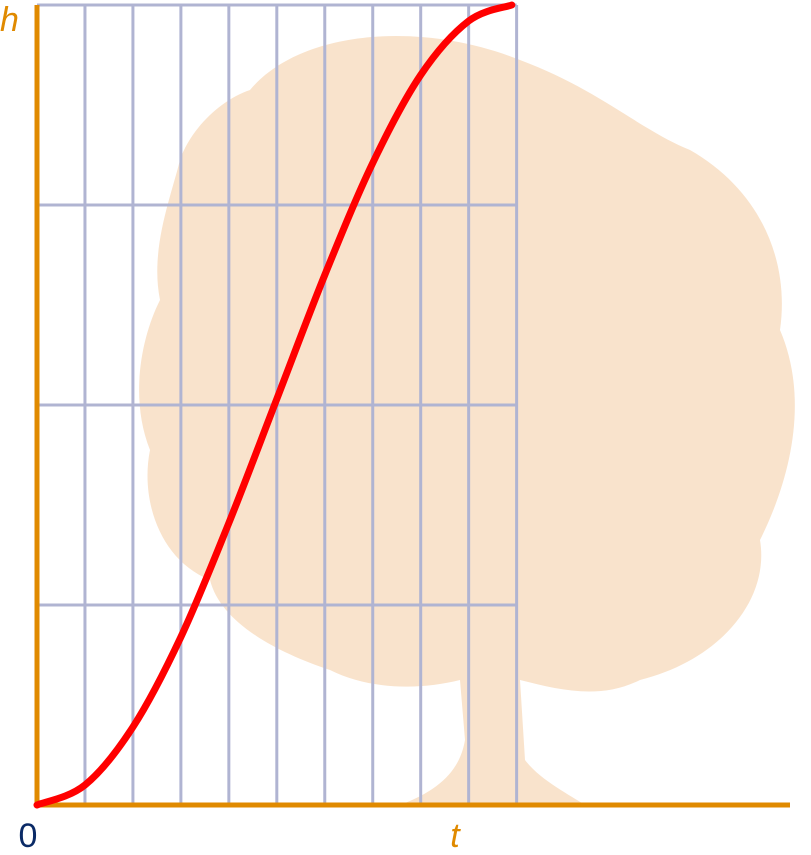 The image size is (811, 855). I want to click on x-axis-label: t, so click(455, 836).